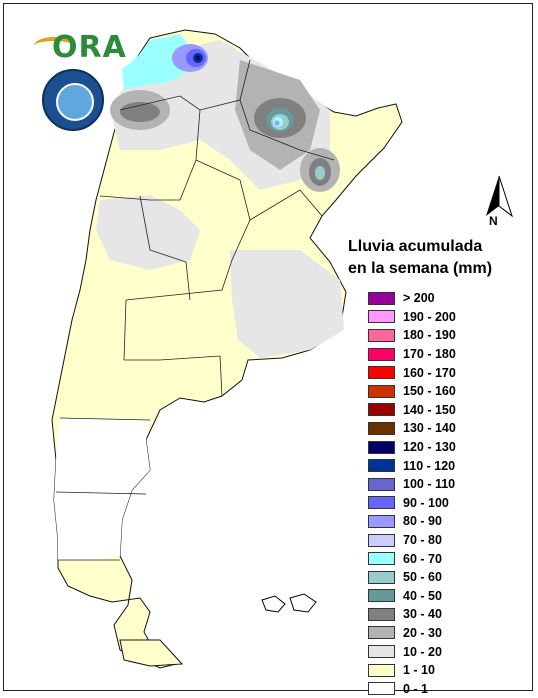  I want to click on zone-60-70-nw, so click(157, 62).